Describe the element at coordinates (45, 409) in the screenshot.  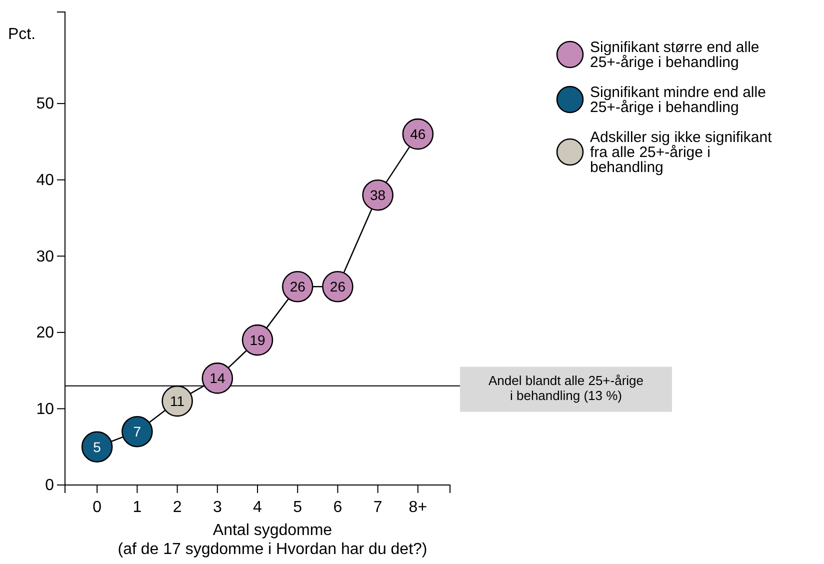
I see `y-tick-label: 10` at that location.